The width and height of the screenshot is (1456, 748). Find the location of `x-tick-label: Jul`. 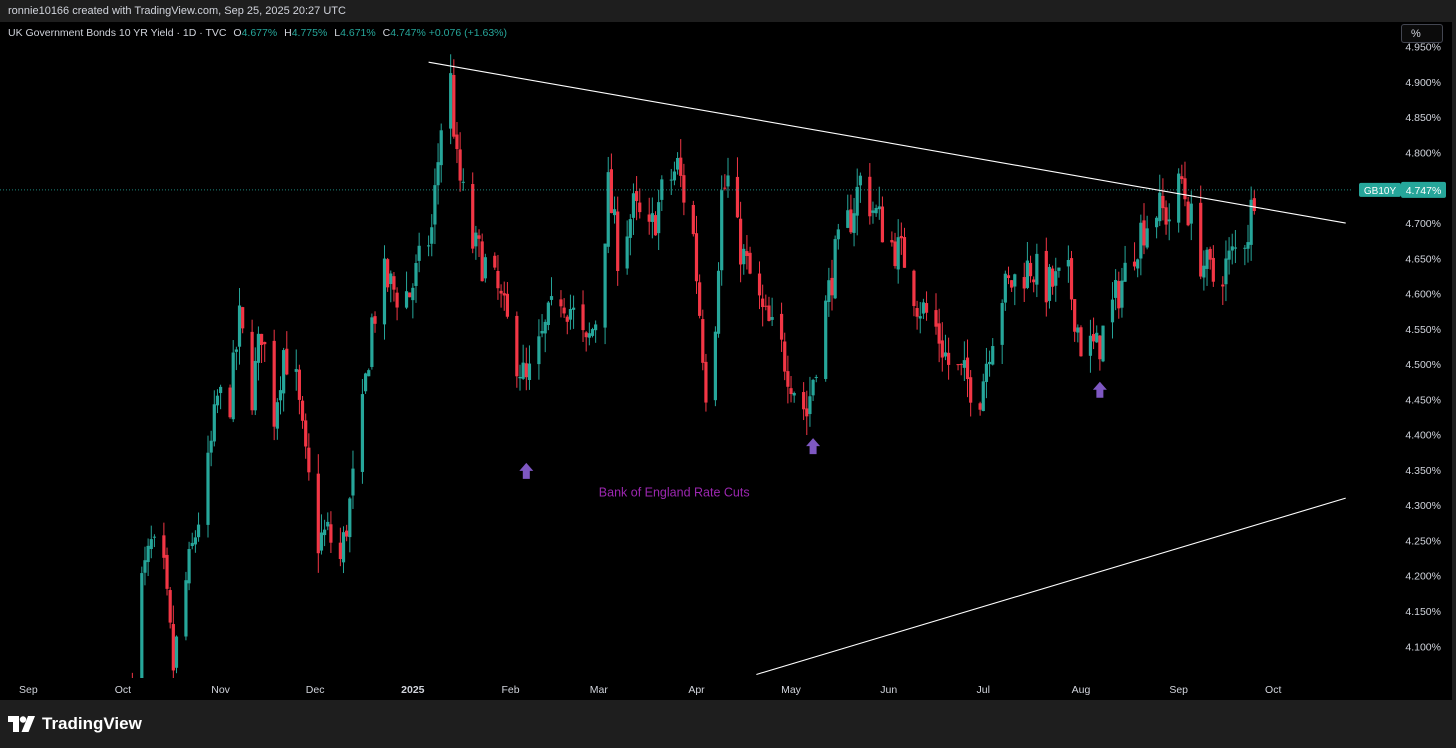

x-tick-label: Jul is located at coordinates (983, 690).